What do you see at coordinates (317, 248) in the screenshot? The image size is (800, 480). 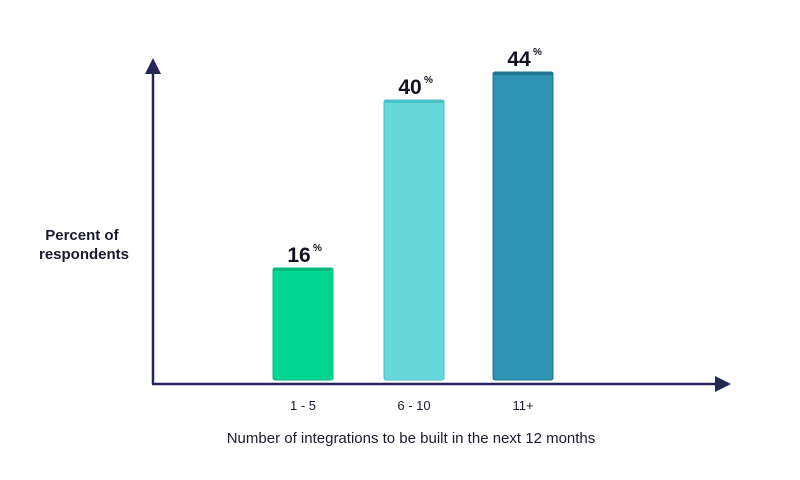 I see `bar-value-suffix-0: %` at bounding box center [317, 248].